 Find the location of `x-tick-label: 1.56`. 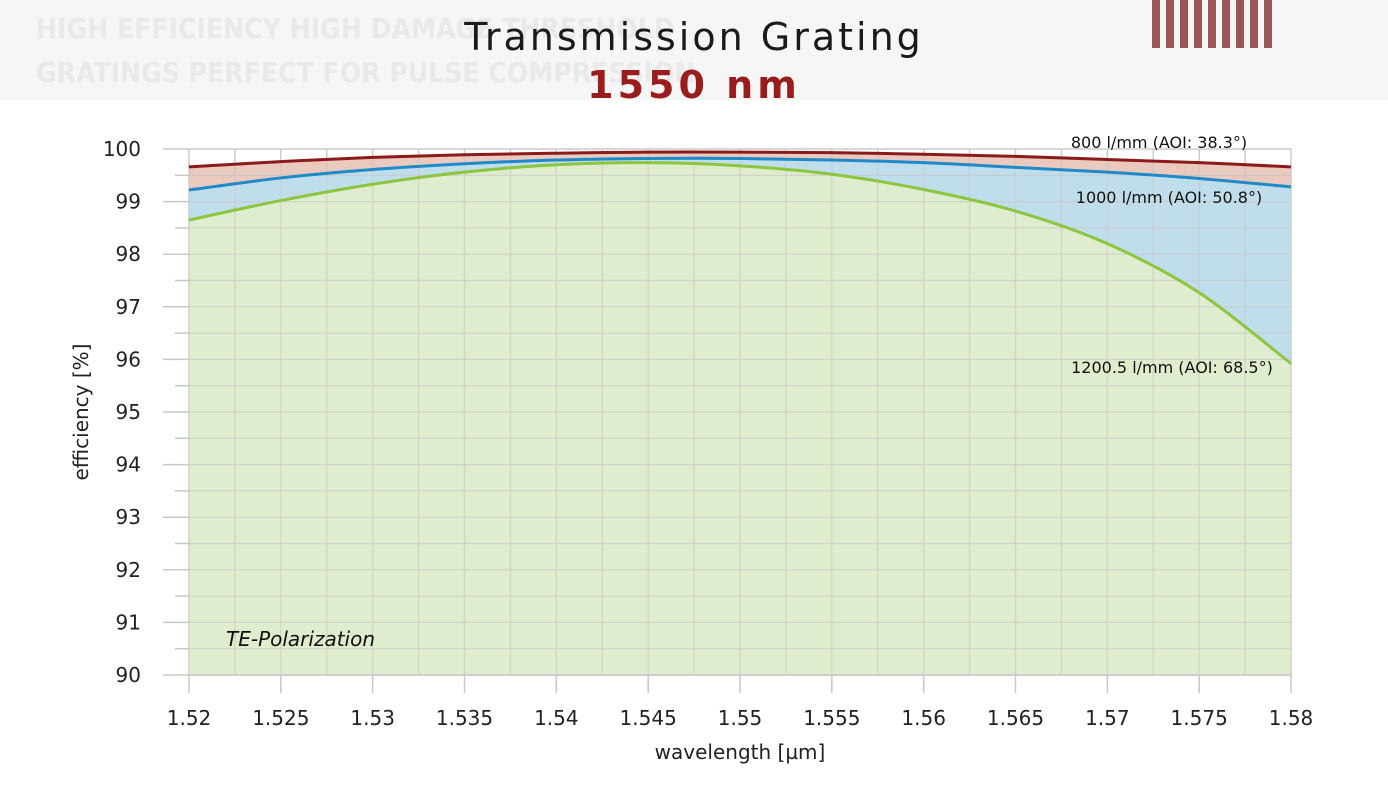

x-tick-label: 1.56 is located at coordinates (923, 718).